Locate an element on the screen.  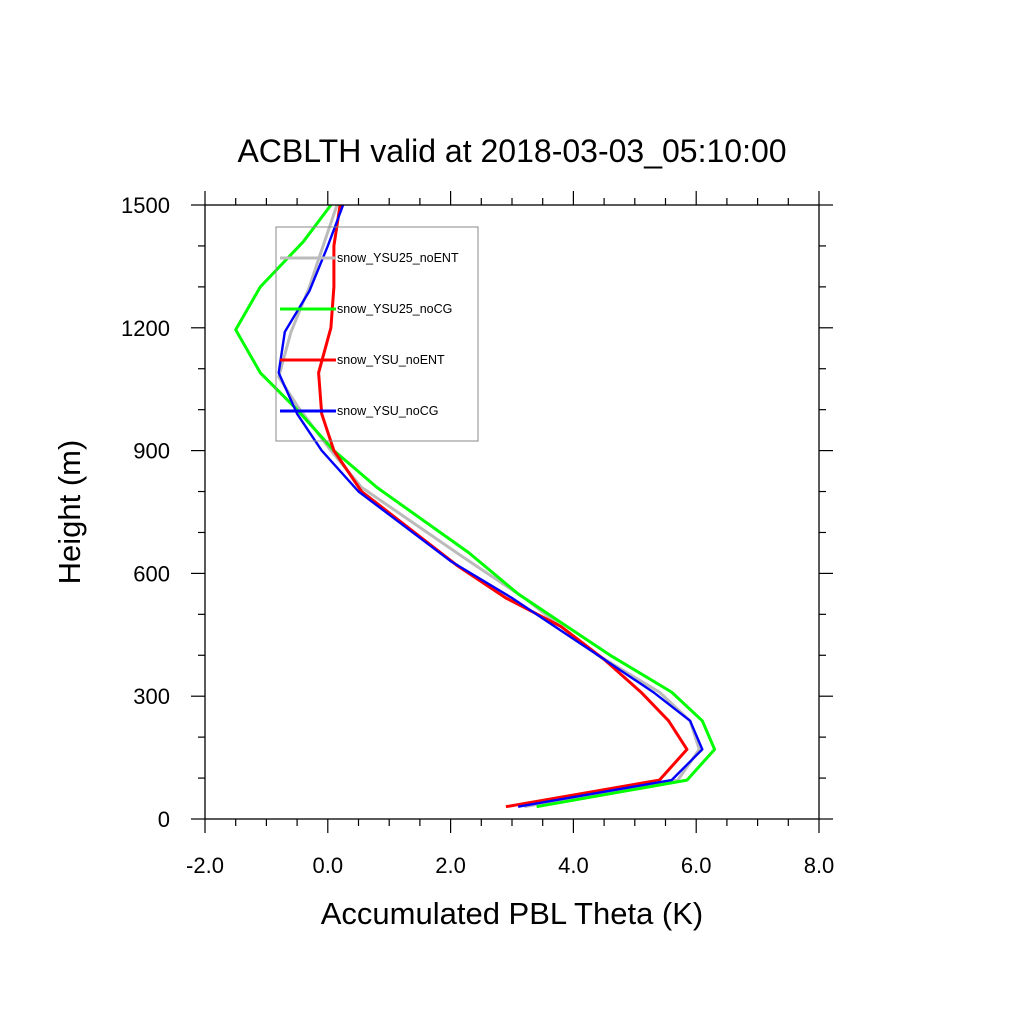
y-tick-label: 900 is located at coordinates (151, 451).